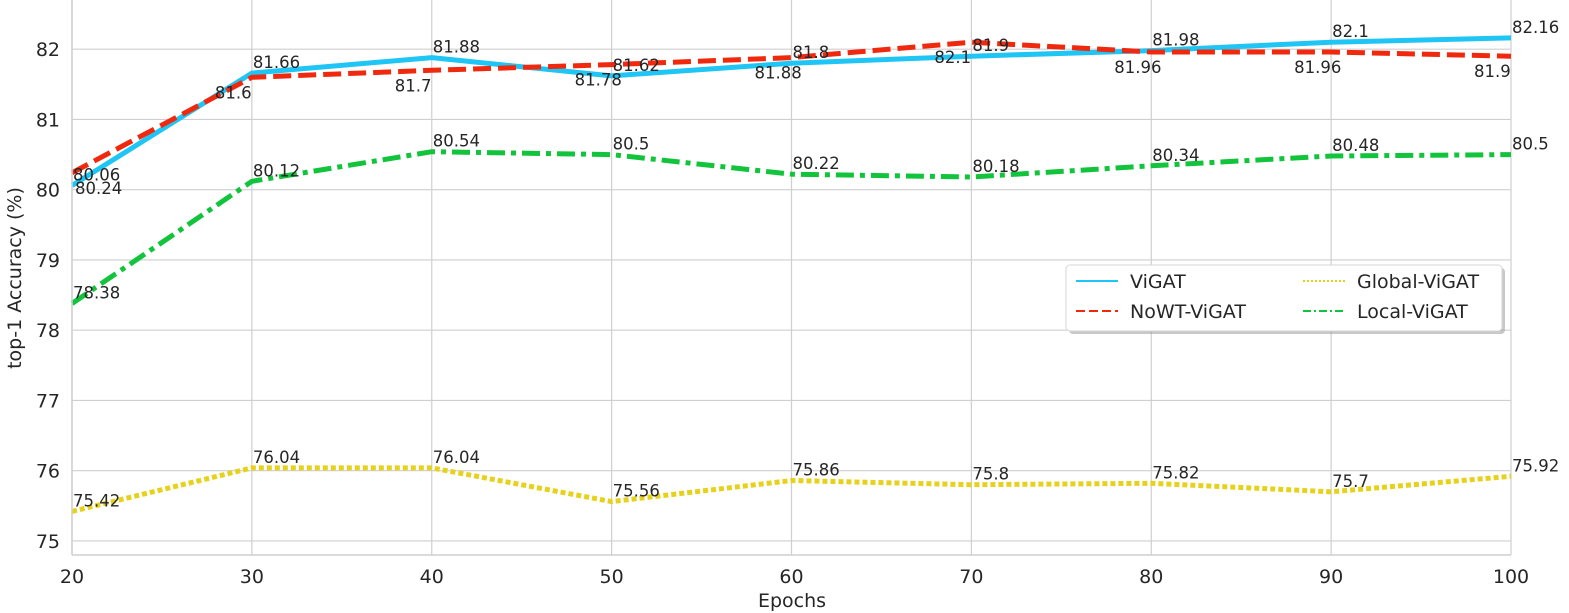  Describe the element at coordinates (96, 174) in the screenshot. I see `data-label-vigat: 80.06` at that location.